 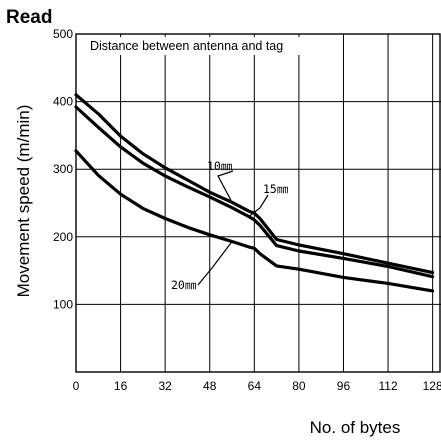 What do you see at coordinates (121, 386) in the screenshot?
I see `x-tick-label: 16` at bounding box center [121, 386].